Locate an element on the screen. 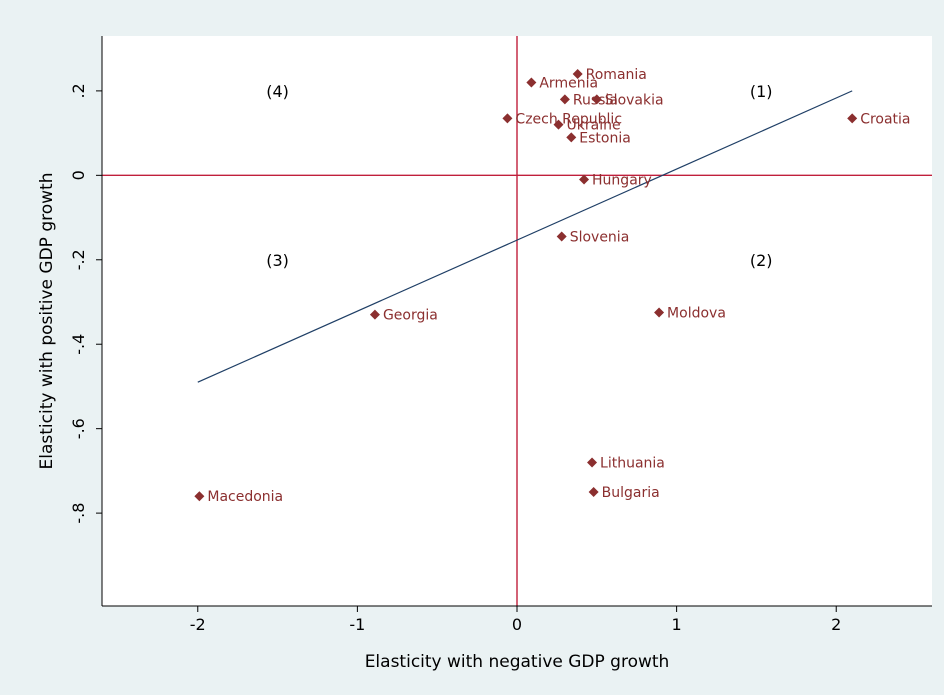 The width and height of the screenshot is (944, 695). y-tick-label: 0 is located at coordinates (78, 175).